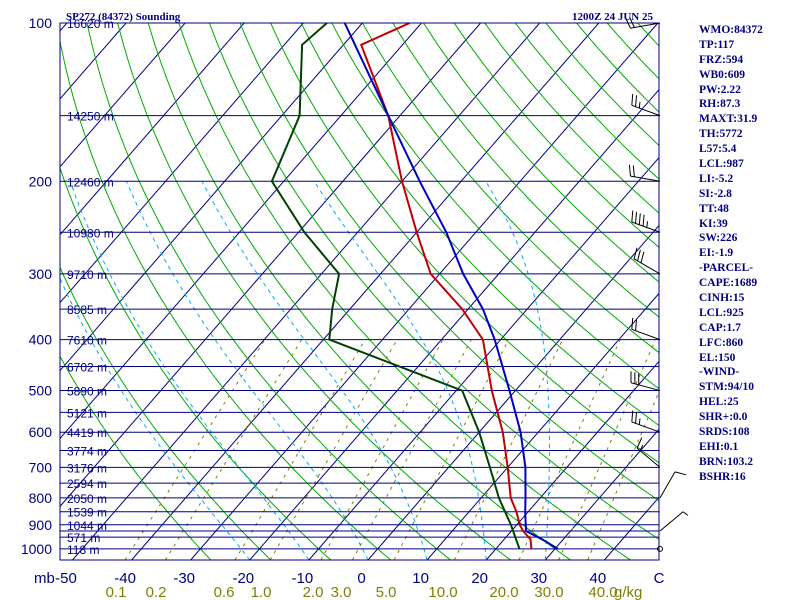 The image size is (800, 600). I want to click on pressure-tick-label: 100, so click(41, 23).